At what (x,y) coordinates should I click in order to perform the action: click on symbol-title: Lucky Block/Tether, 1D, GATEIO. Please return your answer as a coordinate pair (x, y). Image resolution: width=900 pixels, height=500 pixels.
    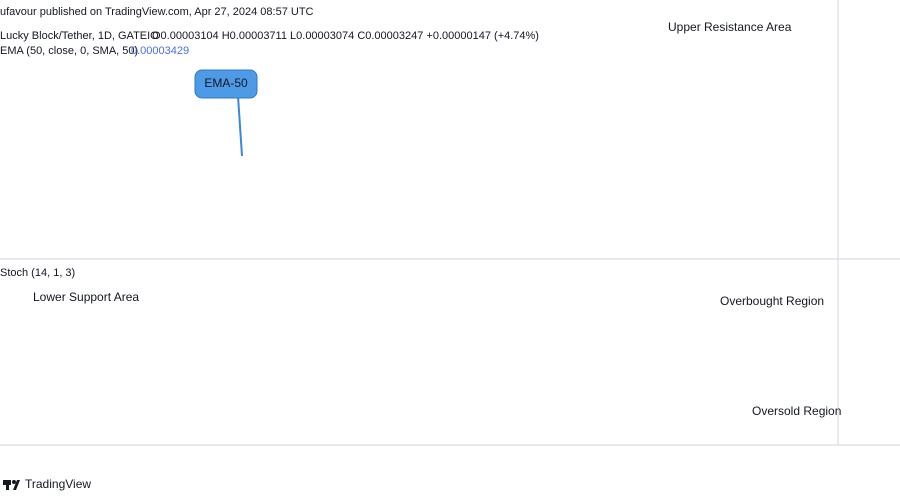
    Looking at the image, I should click on (79, 36).